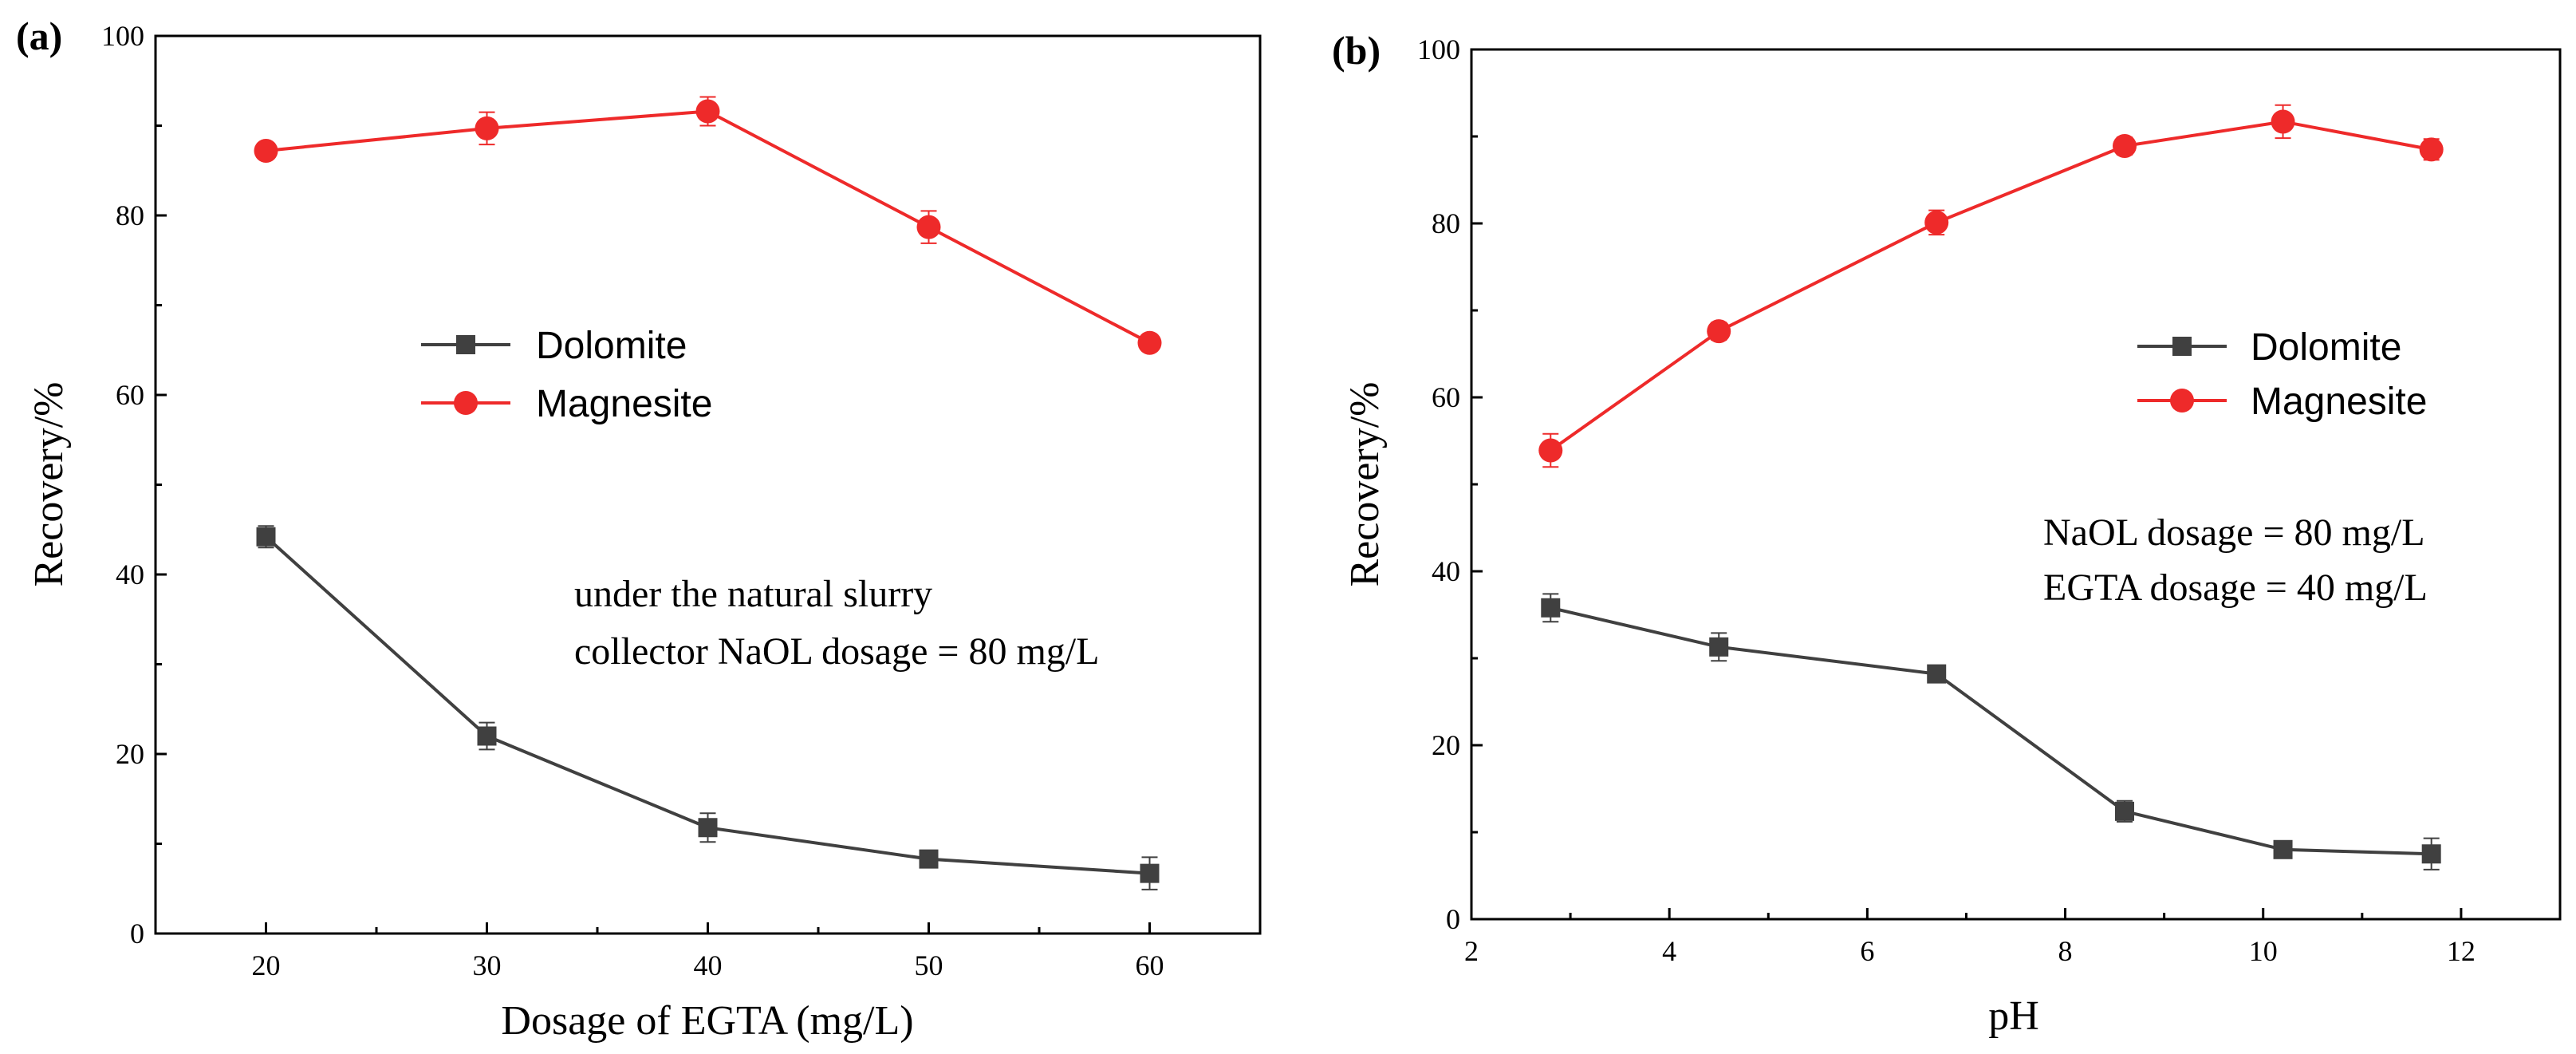  I want to click on x-tick-label: 10, so click(2263, 951).